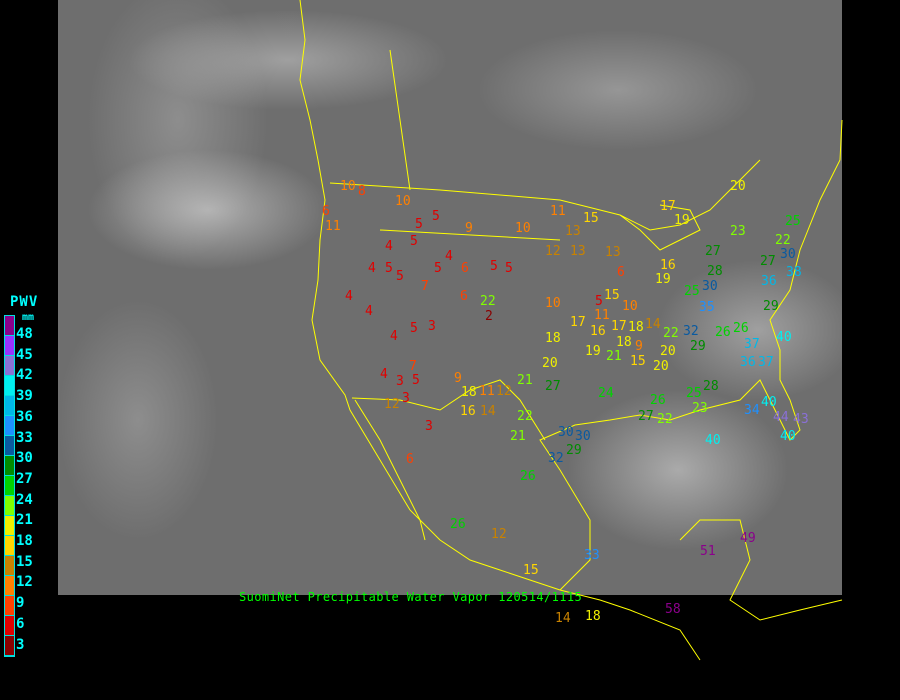 The image size is (900, 700). What do you see at coordinates (711, 386) in the screenshot?
I see `station-pwv-value: 28` at bounding box center [711, 386].